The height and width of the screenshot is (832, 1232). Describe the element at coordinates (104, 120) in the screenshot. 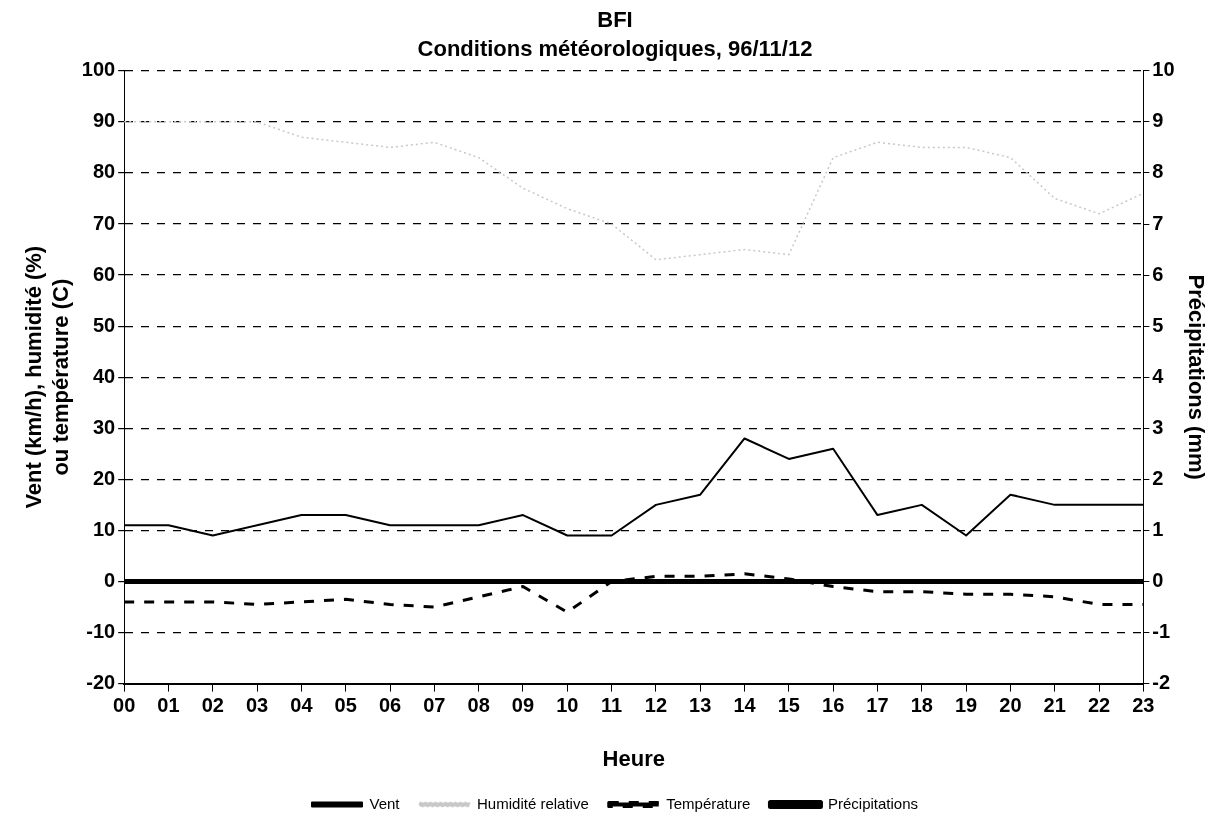

I see `y-tick-label: 90` at that location.